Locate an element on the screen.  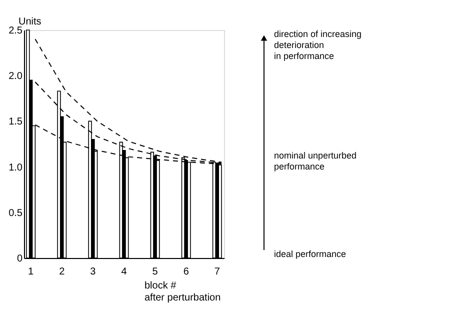
x-tick-label: 7 is located at coordinates (217, 272).